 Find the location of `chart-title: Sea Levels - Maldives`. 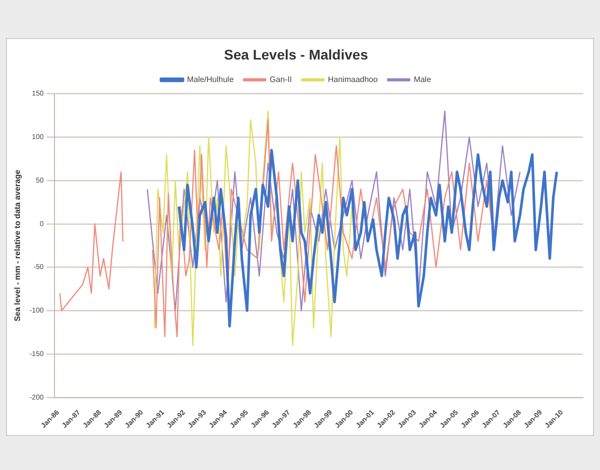

chart-title: Sea Levels - Maldives is located at coordinates (296, 54).